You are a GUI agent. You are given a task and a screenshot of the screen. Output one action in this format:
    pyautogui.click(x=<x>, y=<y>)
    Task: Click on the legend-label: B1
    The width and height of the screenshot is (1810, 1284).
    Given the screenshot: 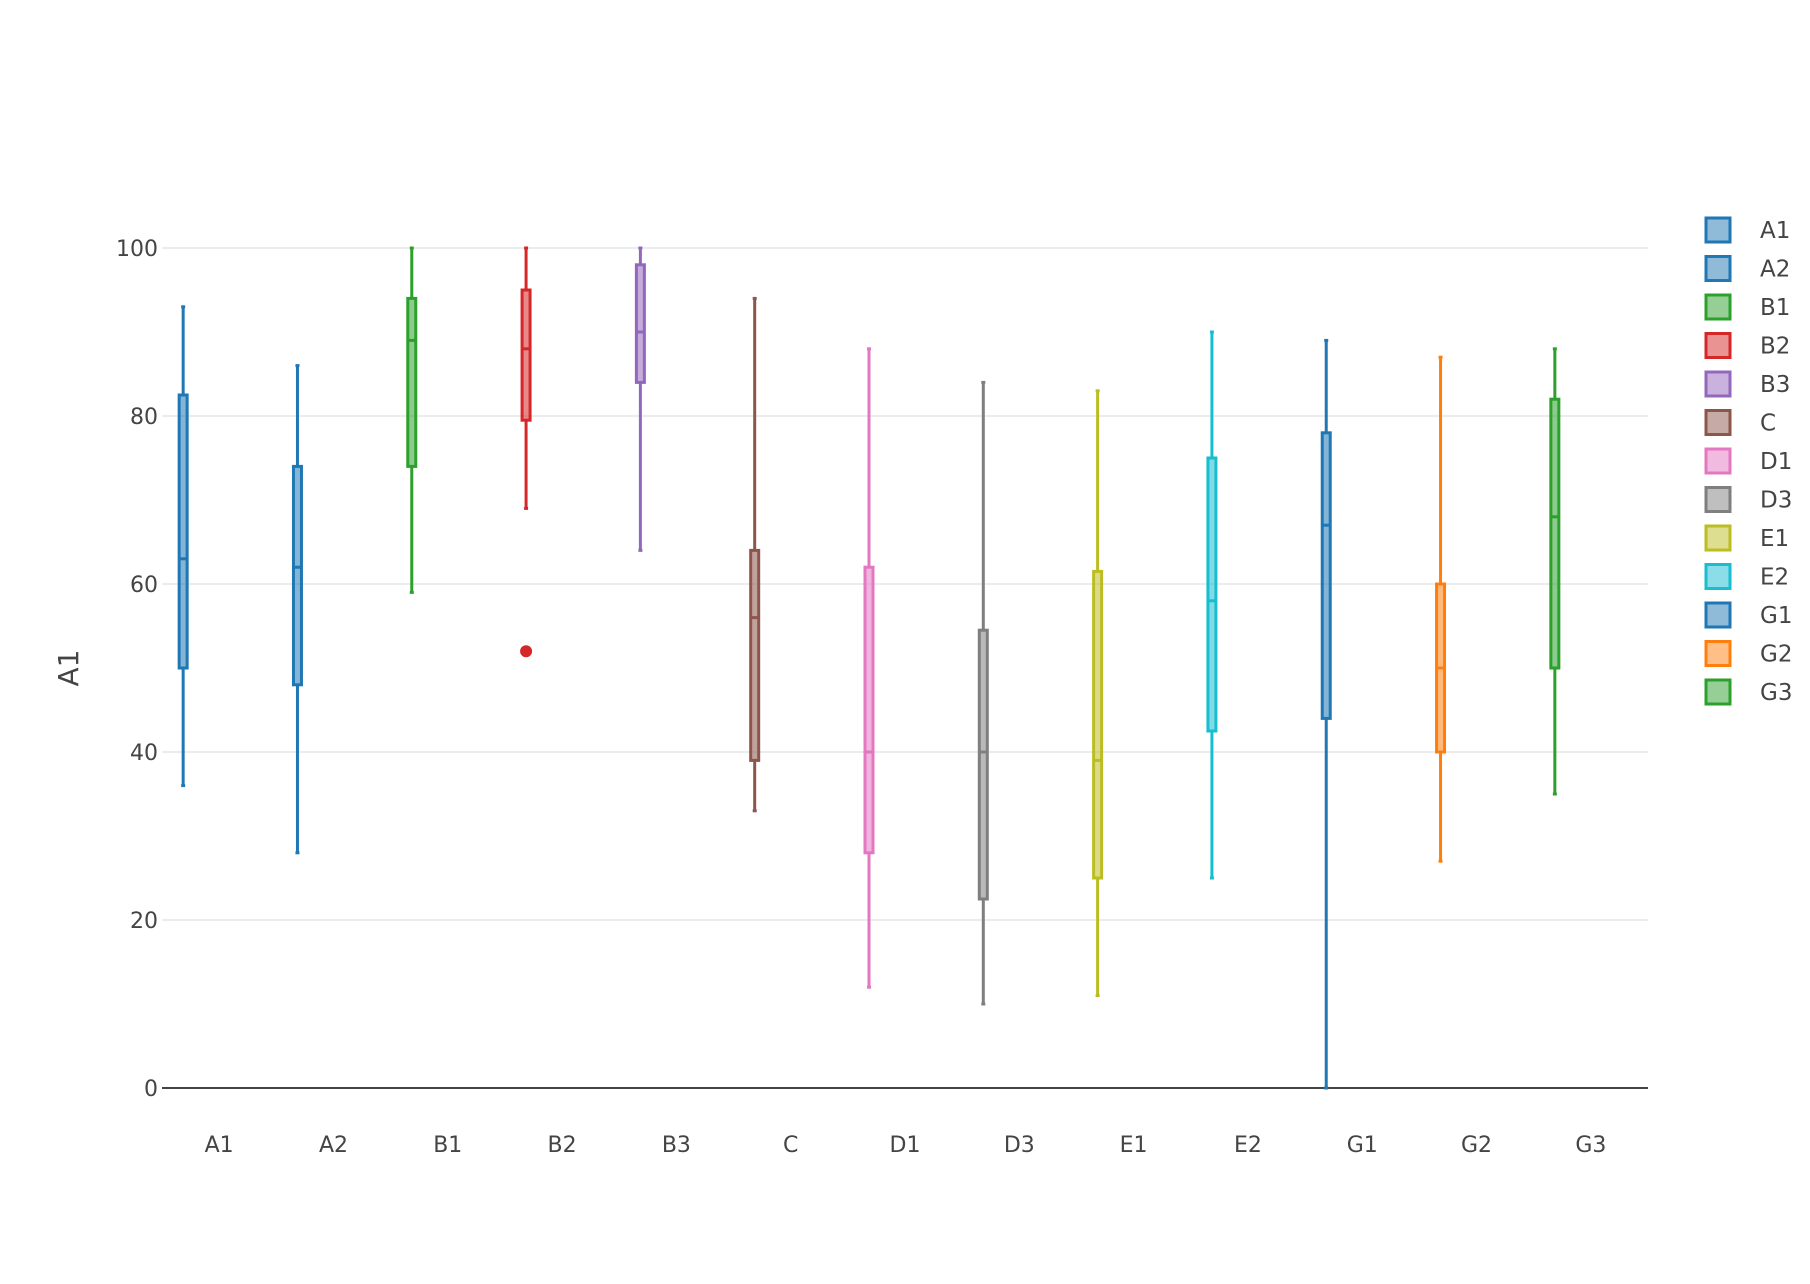 What is the action you would take?
    pyautogui.click(x=1775, y=308)
    